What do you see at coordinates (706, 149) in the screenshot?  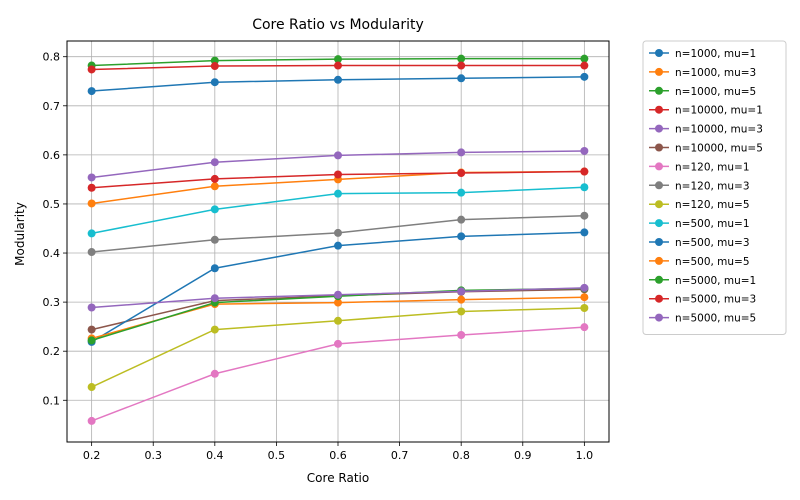 I see `legend-item: n=10000, mu=5` at bounding box center [706, 149].